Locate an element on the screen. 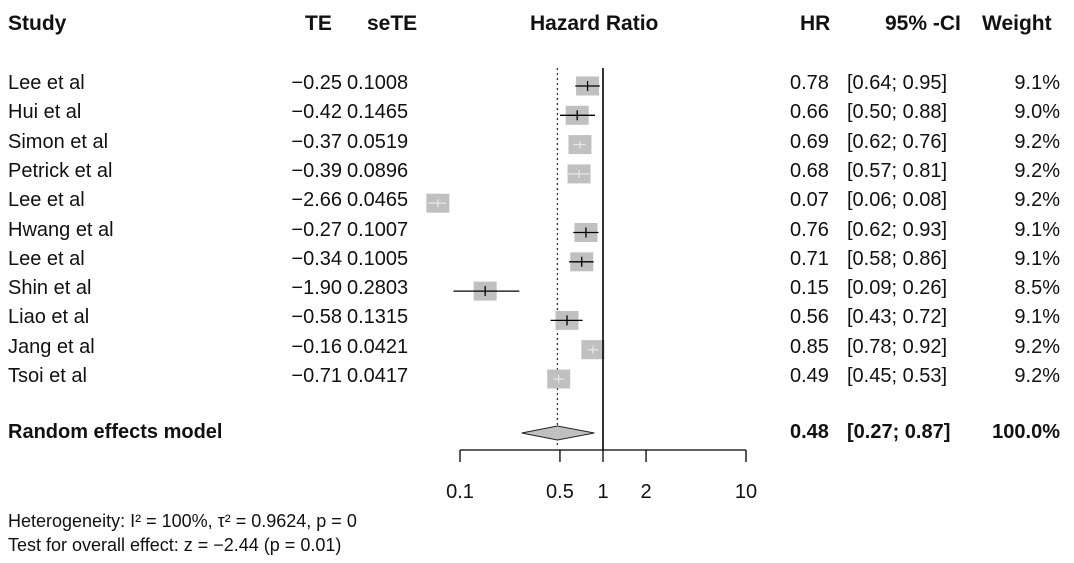  sete-value: 0.0421 is located at coordinates (378, 347).